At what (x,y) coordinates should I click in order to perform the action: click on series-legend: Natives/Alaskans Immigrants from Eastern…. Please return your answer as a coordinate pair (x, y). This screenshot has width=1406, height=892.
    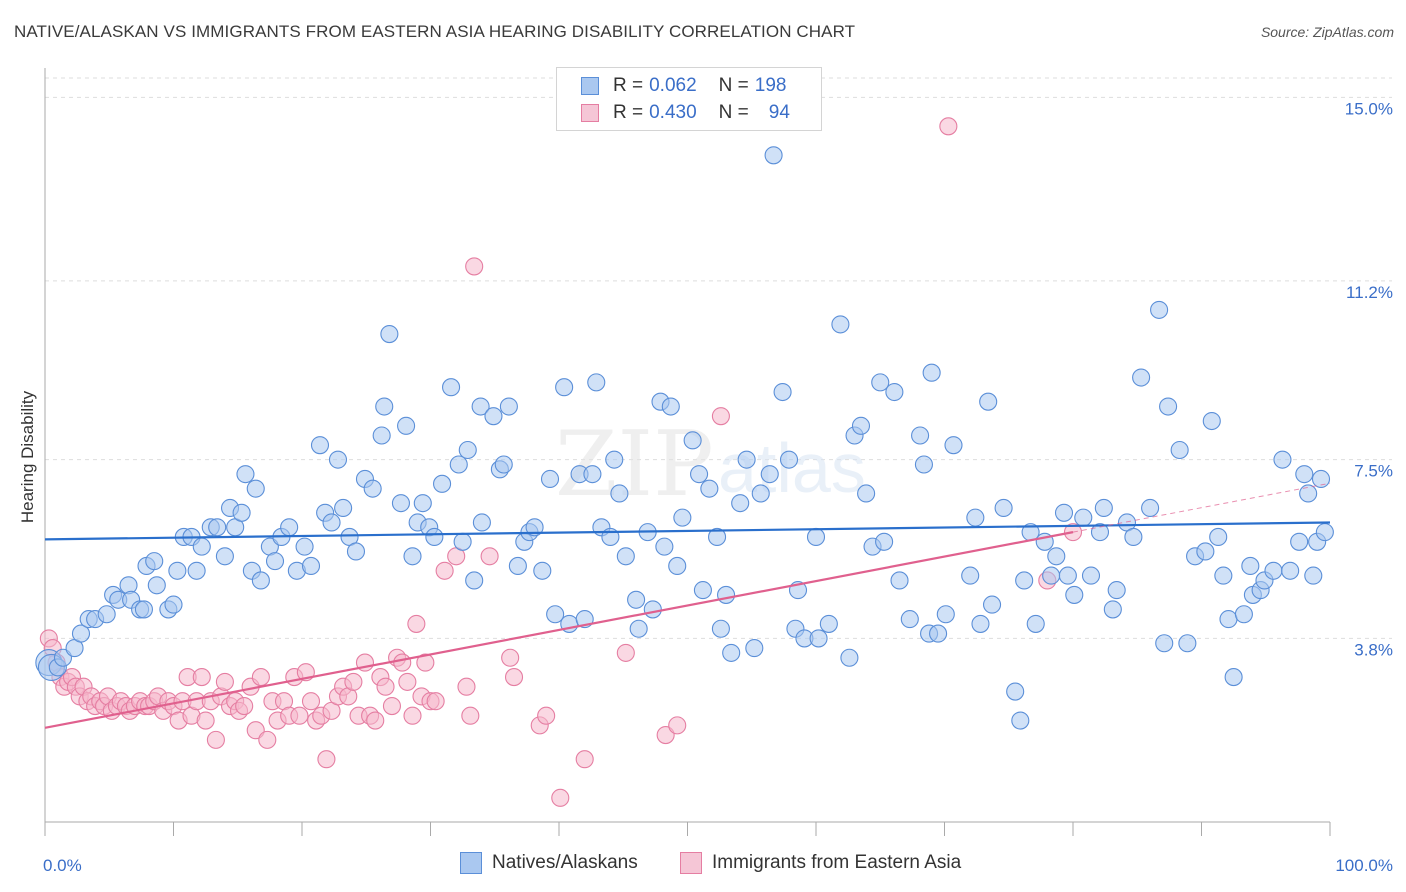
    Looking at the image, I should click on (703, 865).